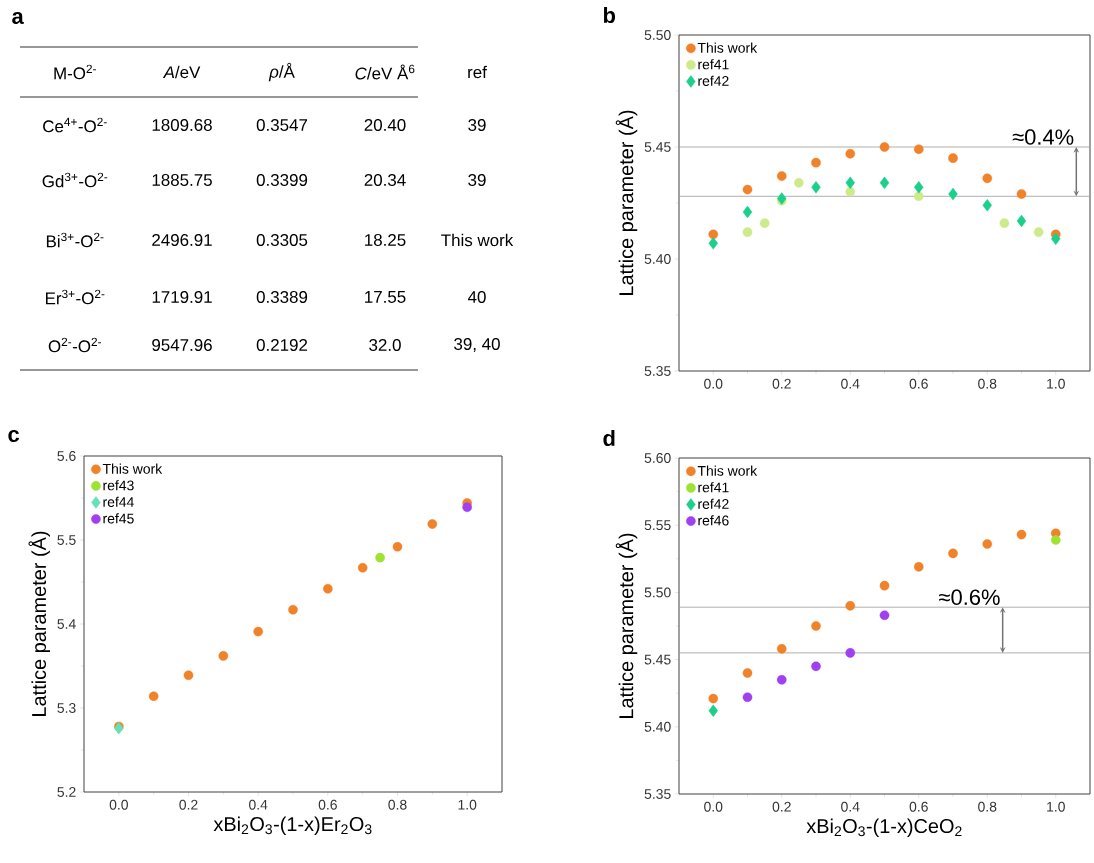 Image resolution: width=1094 pixels, height=863 pixels. I want to click on y-tick-label: 5.60, so click(657, 458).